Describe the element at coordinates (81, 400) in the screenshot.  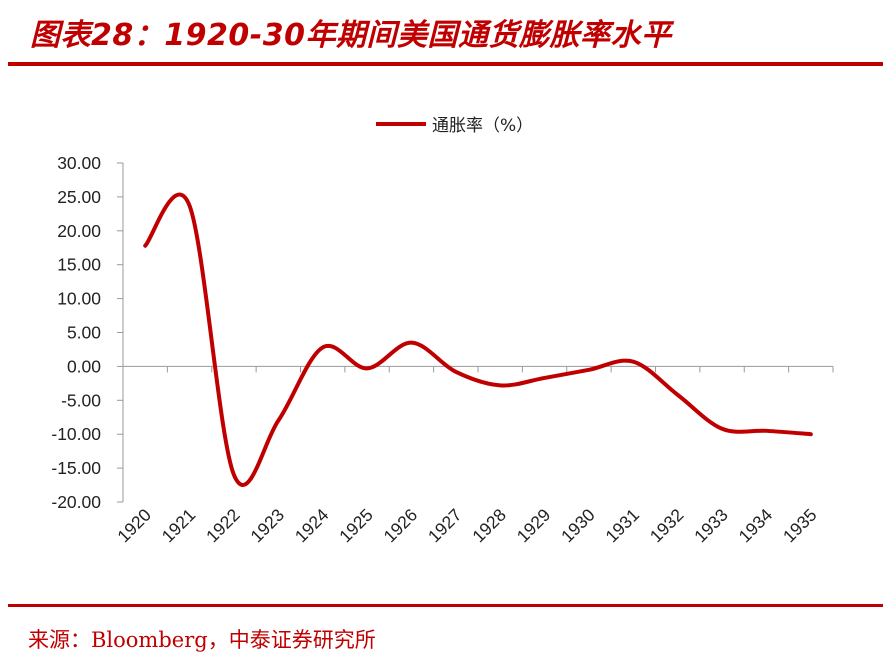
I see `y-tick-label: -5.00` at that location.